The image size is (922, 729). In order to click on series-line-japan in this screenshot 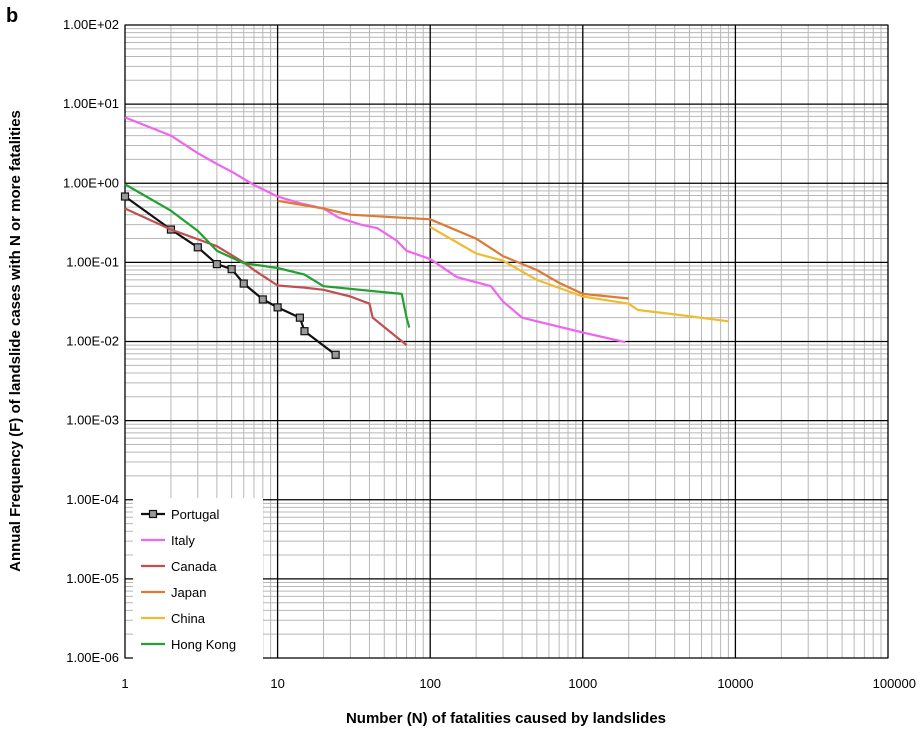, I will do `click(453, 249)`.